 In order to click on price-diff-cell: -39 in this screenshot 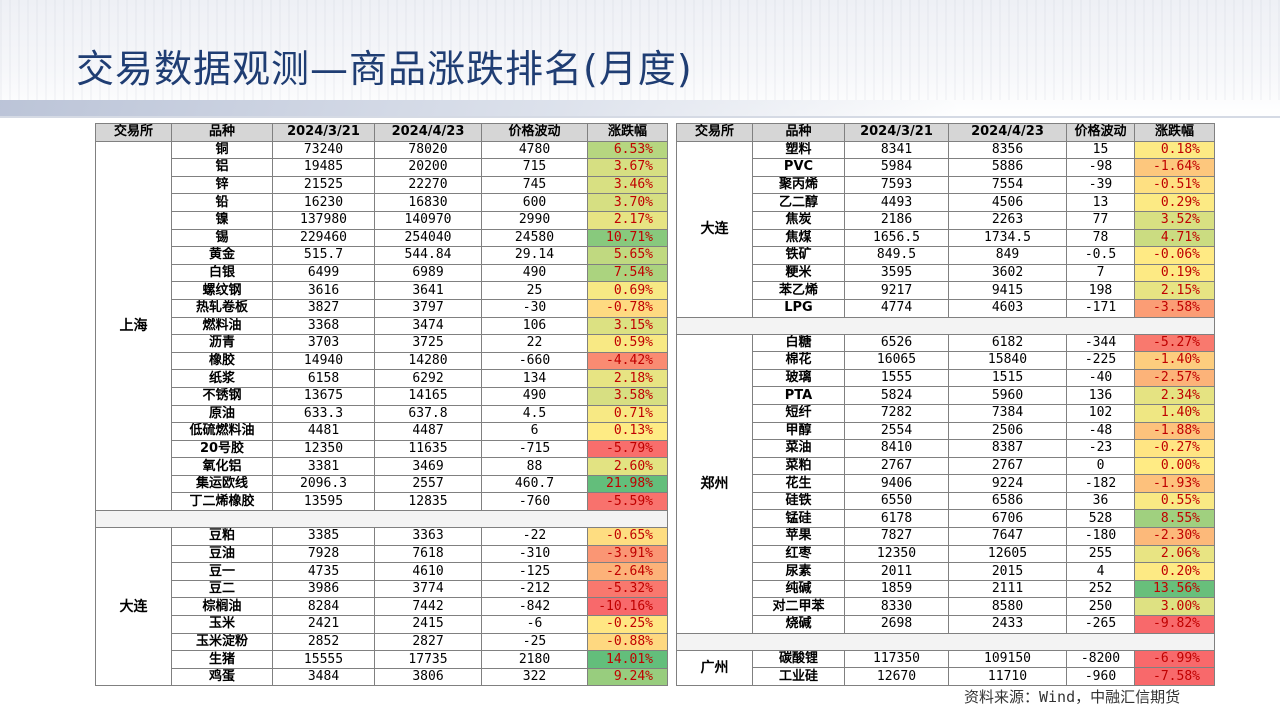, I will do `click(1100, 185)`.